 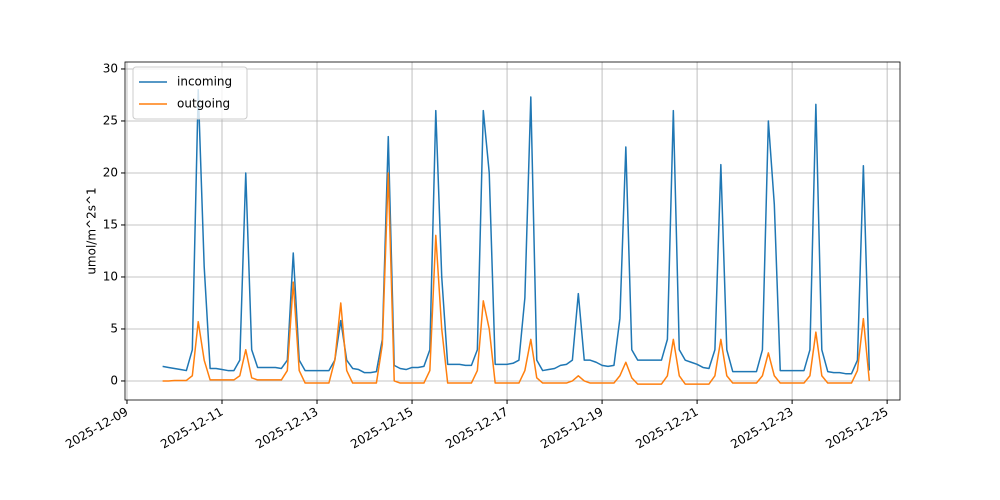 I want to click on y-tick-label: 20, so click(x=110, y=172).